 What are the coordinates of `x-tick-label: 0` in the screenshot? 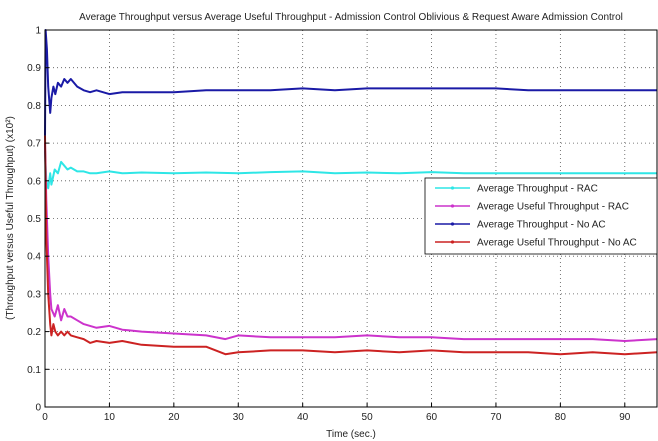 It's located at (45, 417).